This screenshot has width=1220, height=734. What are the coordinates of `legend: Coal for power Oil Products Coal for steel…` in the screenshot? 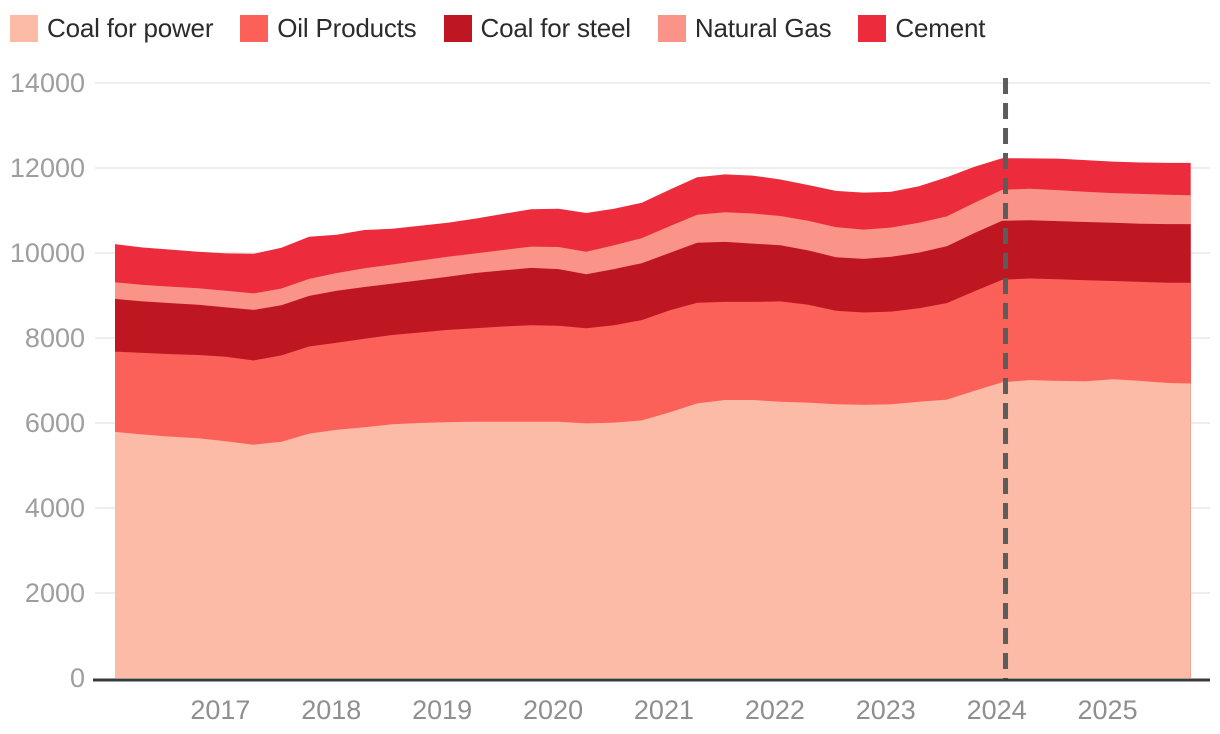 It's located at (497, 28).